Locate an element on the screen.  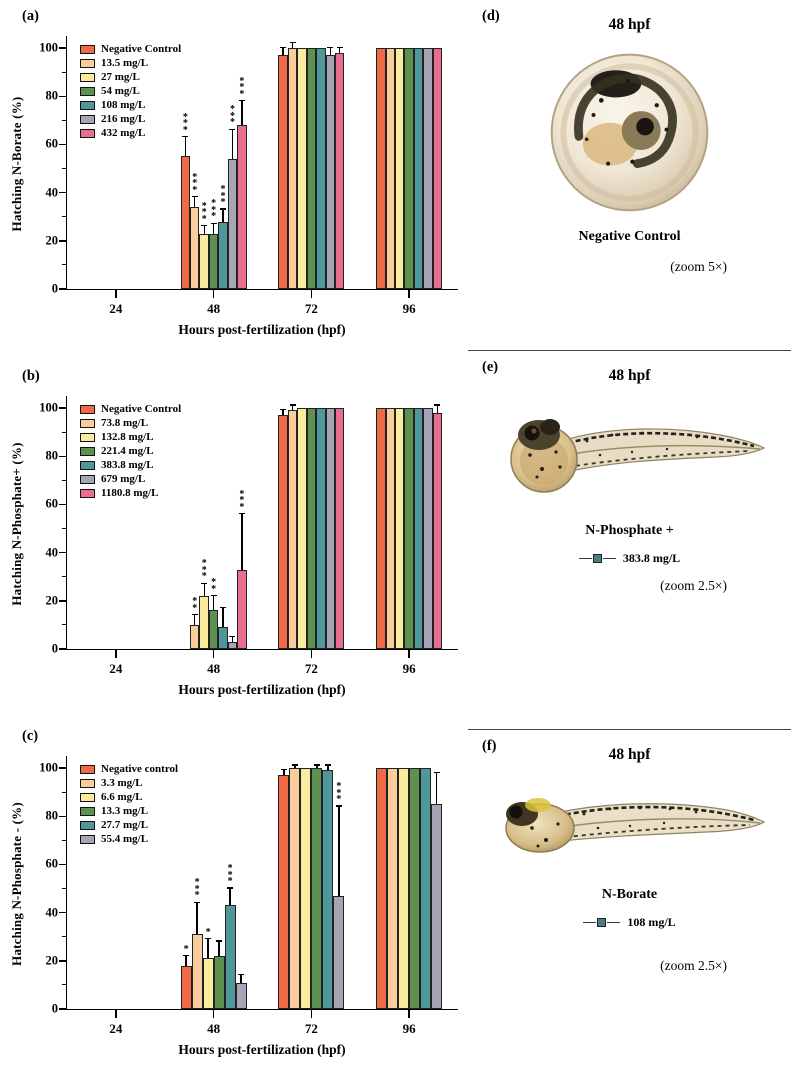
y-axis-label-a: Hatching N-Borate (%) is located at coordinates (16, 164).